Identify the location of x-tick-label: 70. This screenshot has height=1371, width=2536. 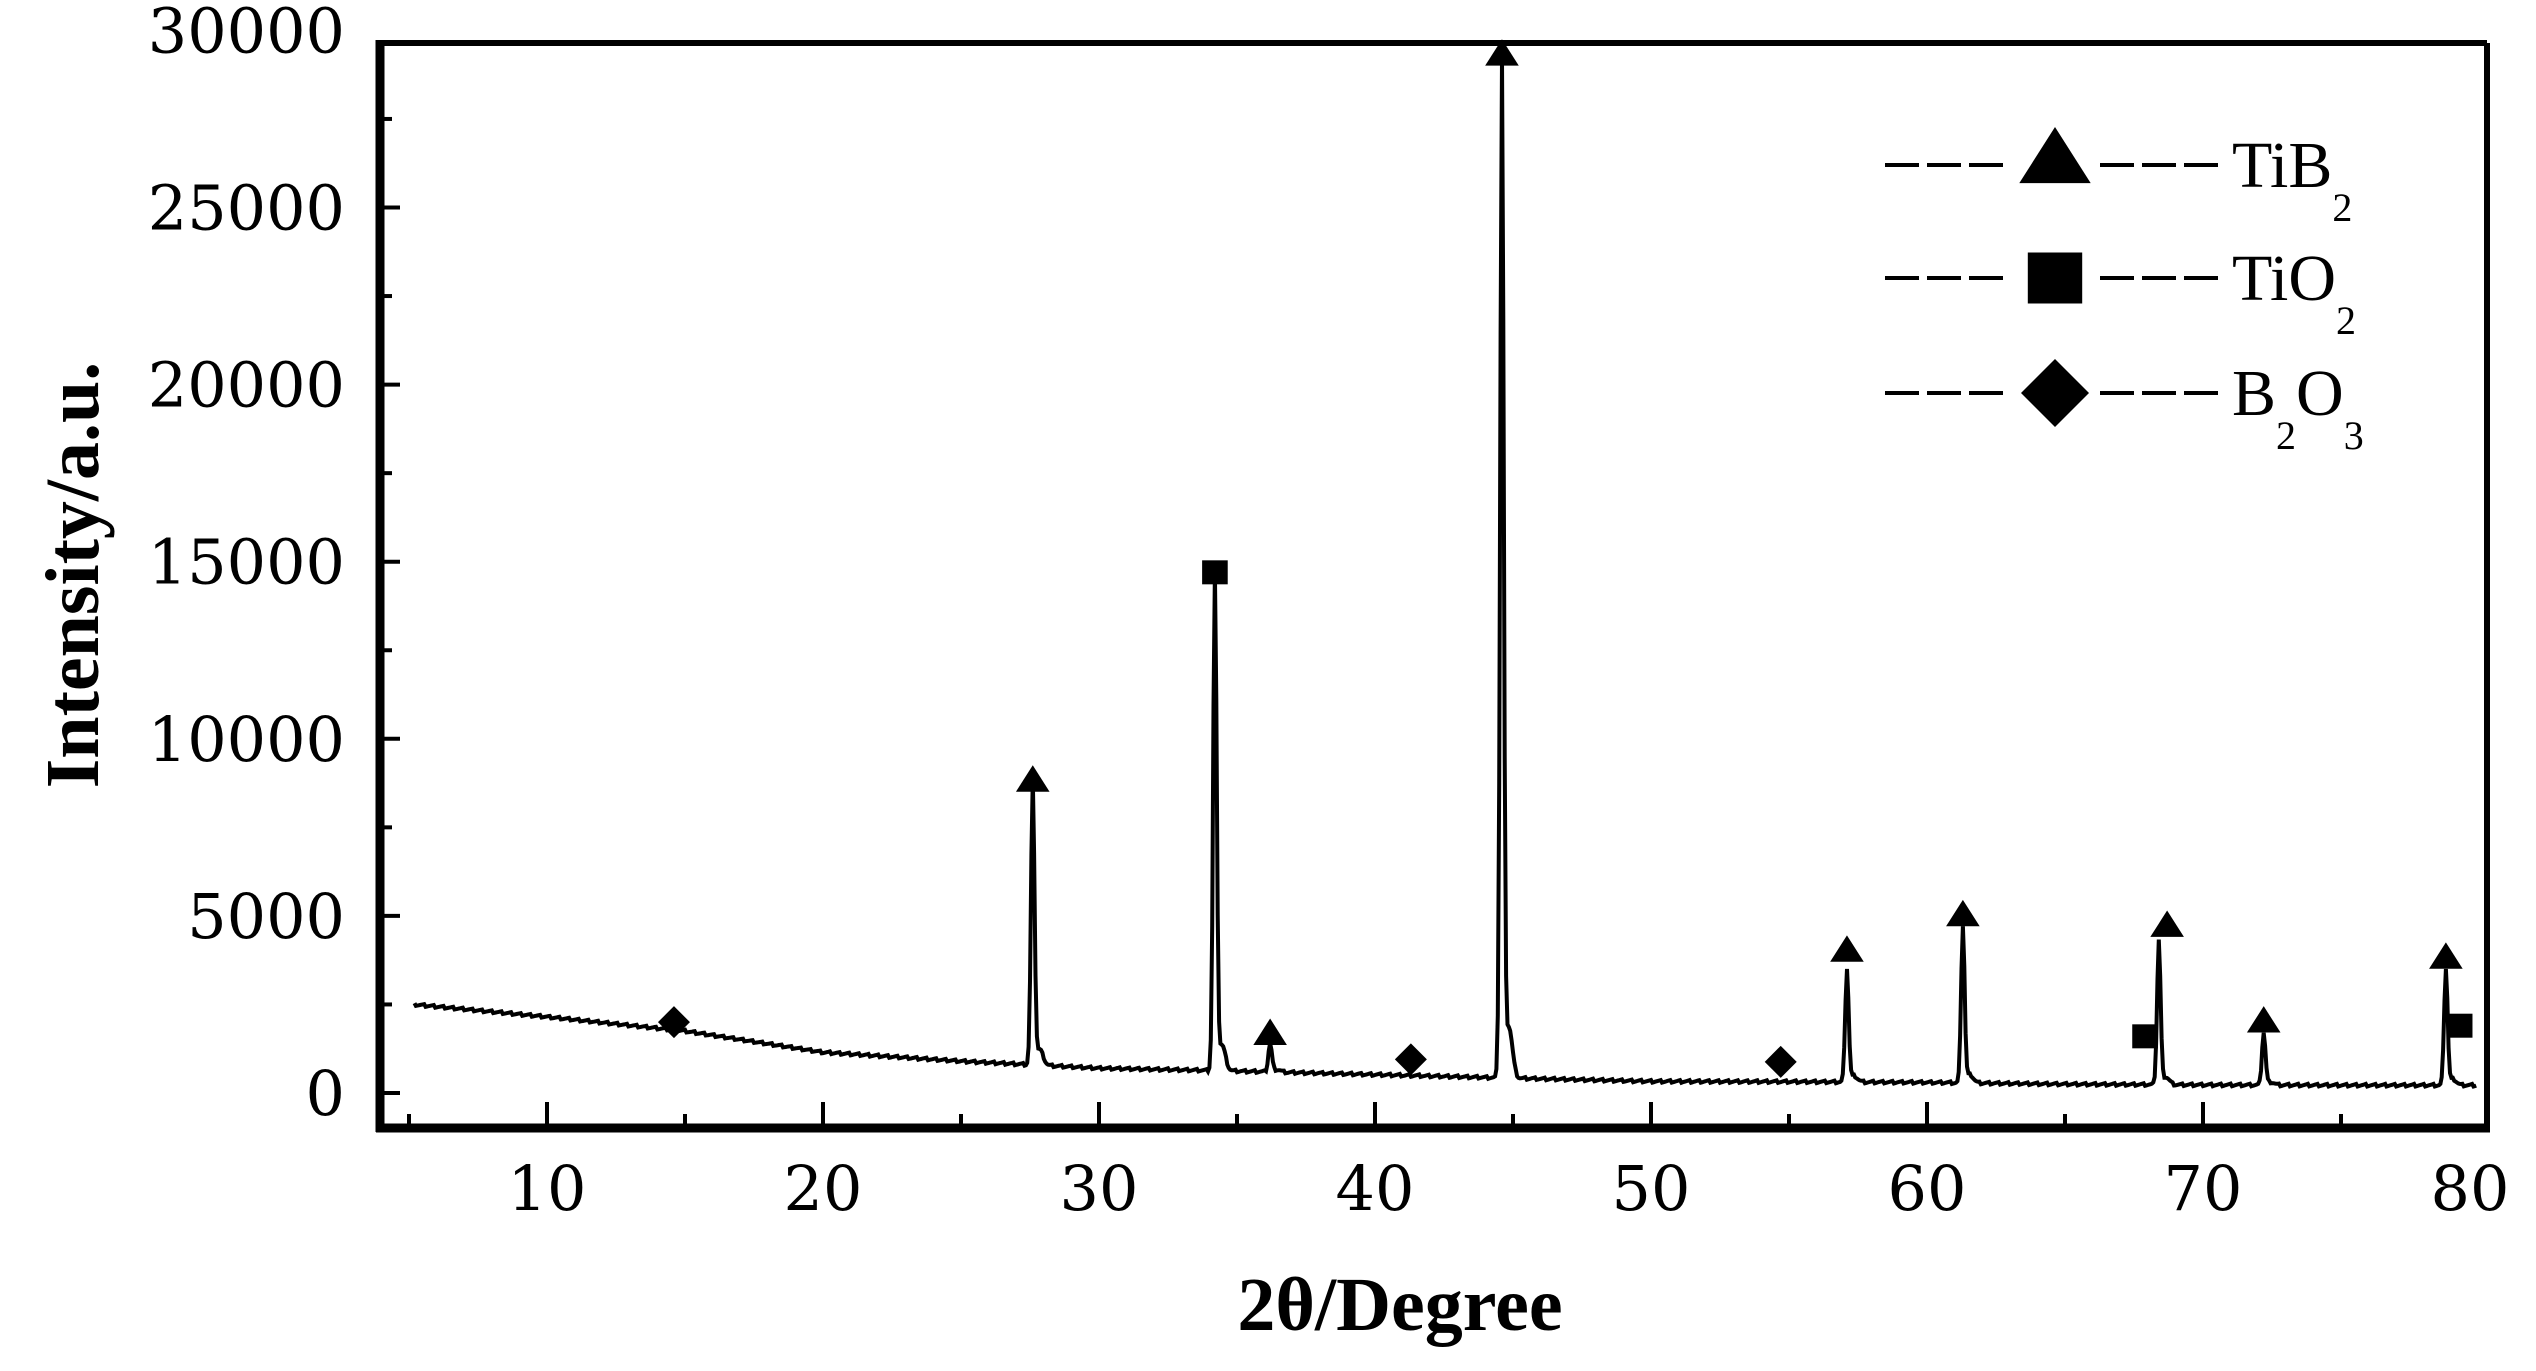
(2203, 1188).